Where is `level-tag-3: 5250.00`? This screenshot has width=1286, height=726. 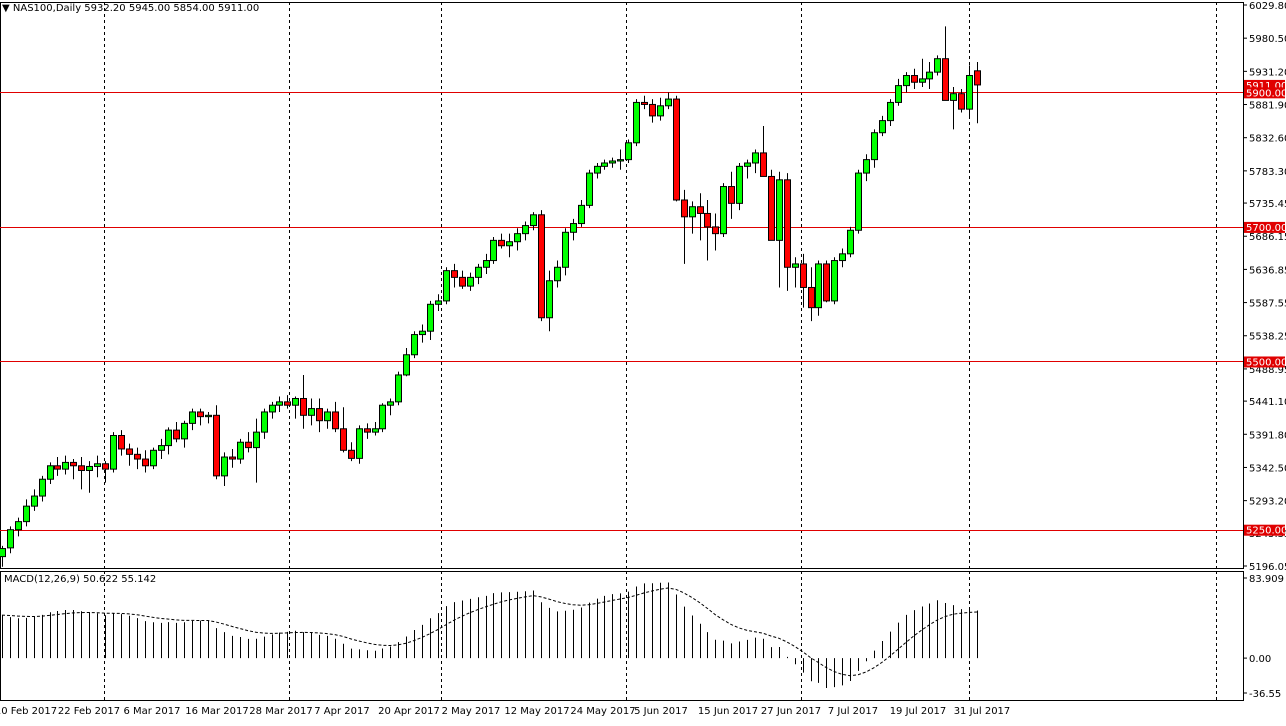 level-tag-3: 5250.00 is located at coordinates (1266, 531).